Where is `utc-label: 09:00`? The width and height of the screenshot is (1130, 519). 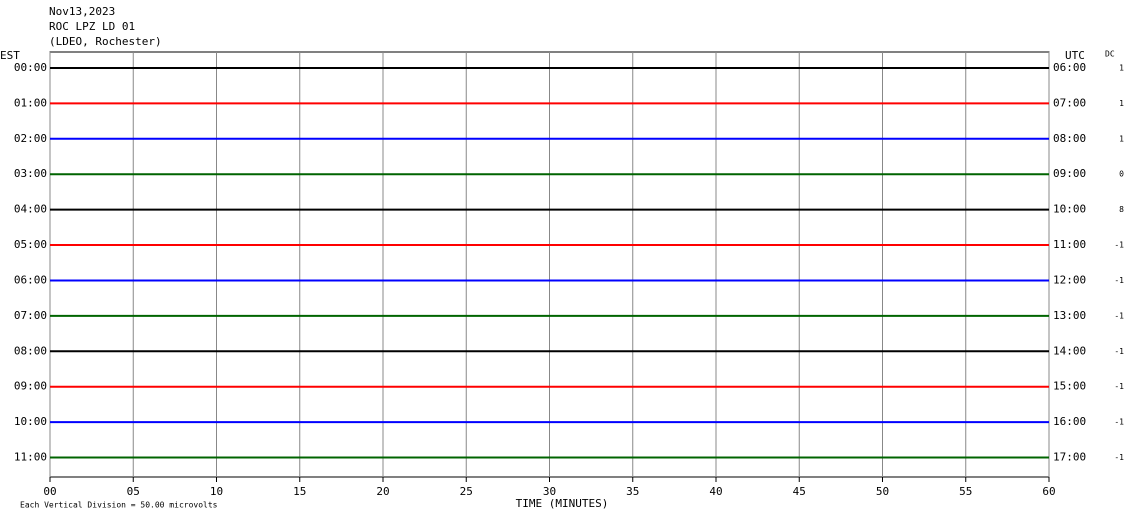 utc-label: 09:00 is located at coordinates (1069, 173).